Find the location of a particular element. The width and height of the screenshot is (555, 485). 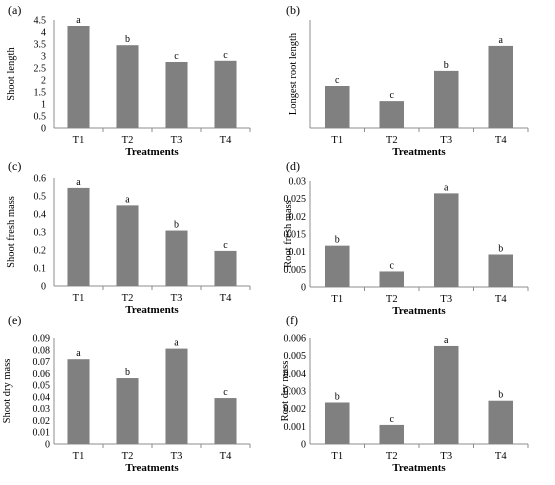

y-tick-label: 0.06 is located at coordinates (42, 374).